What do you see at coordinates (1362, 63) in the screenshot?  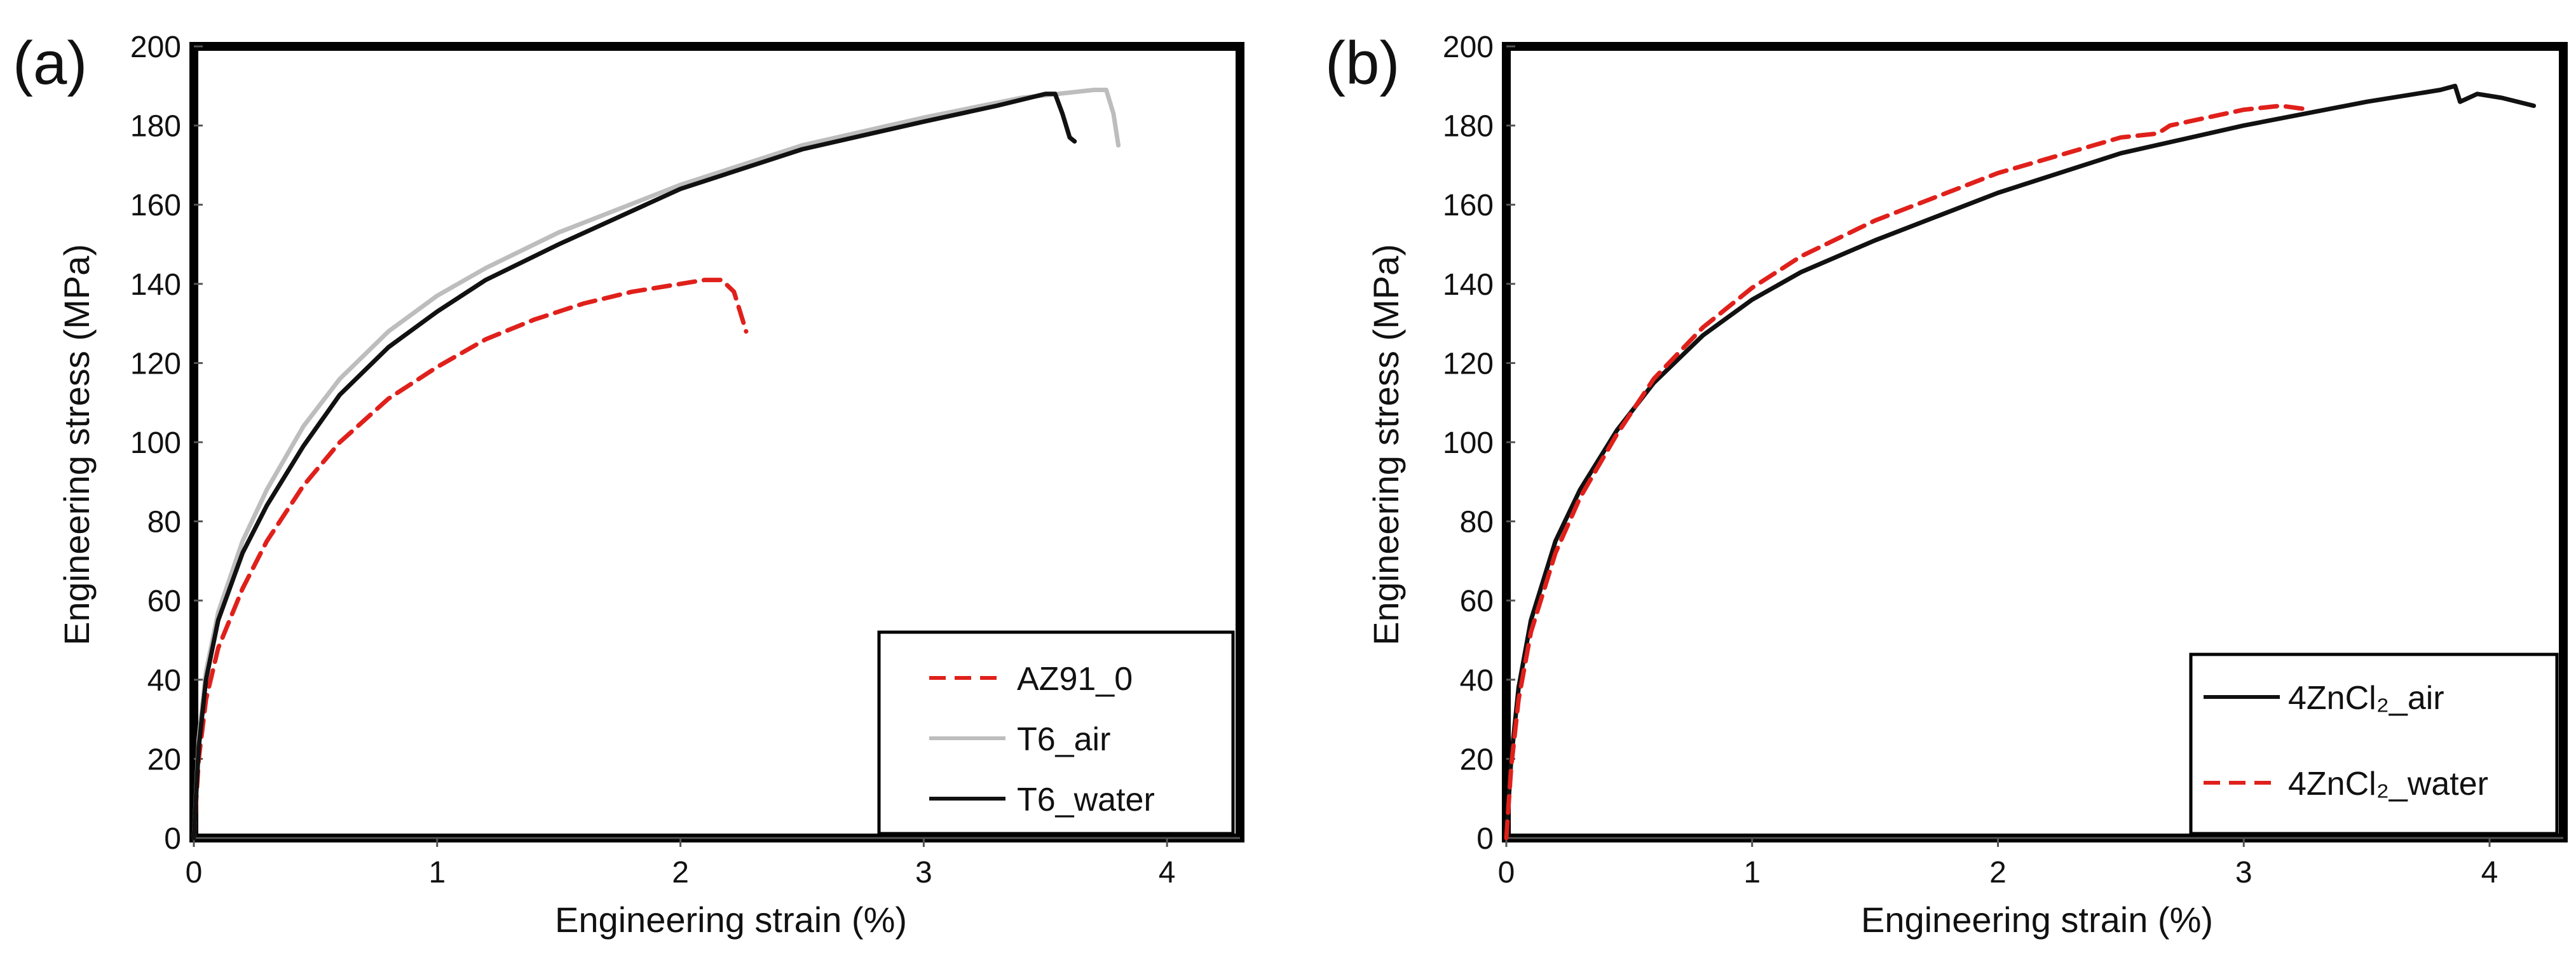 I see `panel-label: (b)` at bounding box center [1362, 63].